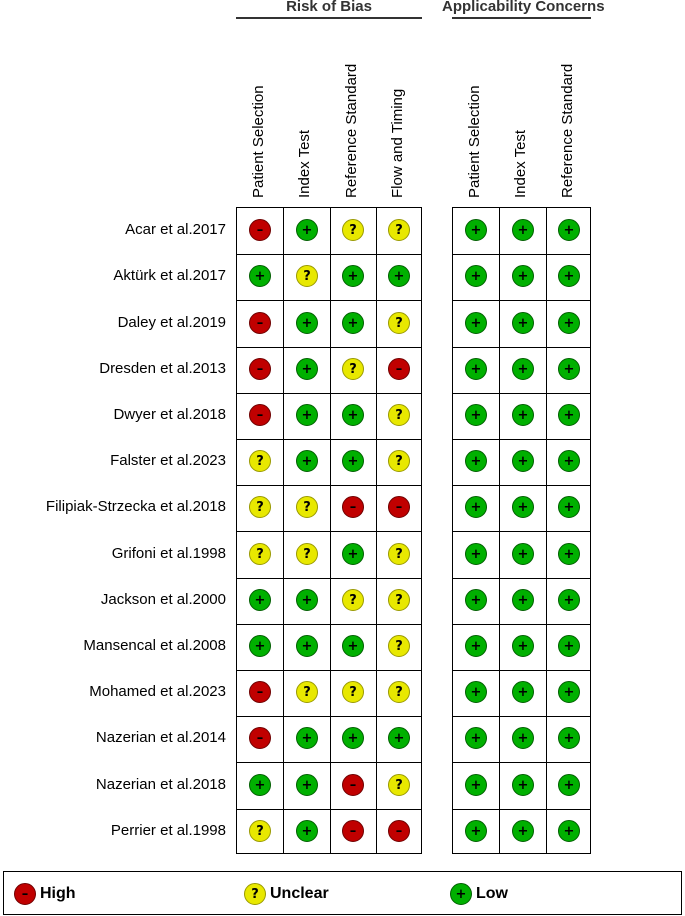 Image resolution: width=685 pixels, height=916 pixels. What do you see at coordinates (171, 322) in the screenshot?
I see `study-label: Daley et al.2019` at bounding box center [171, 322].